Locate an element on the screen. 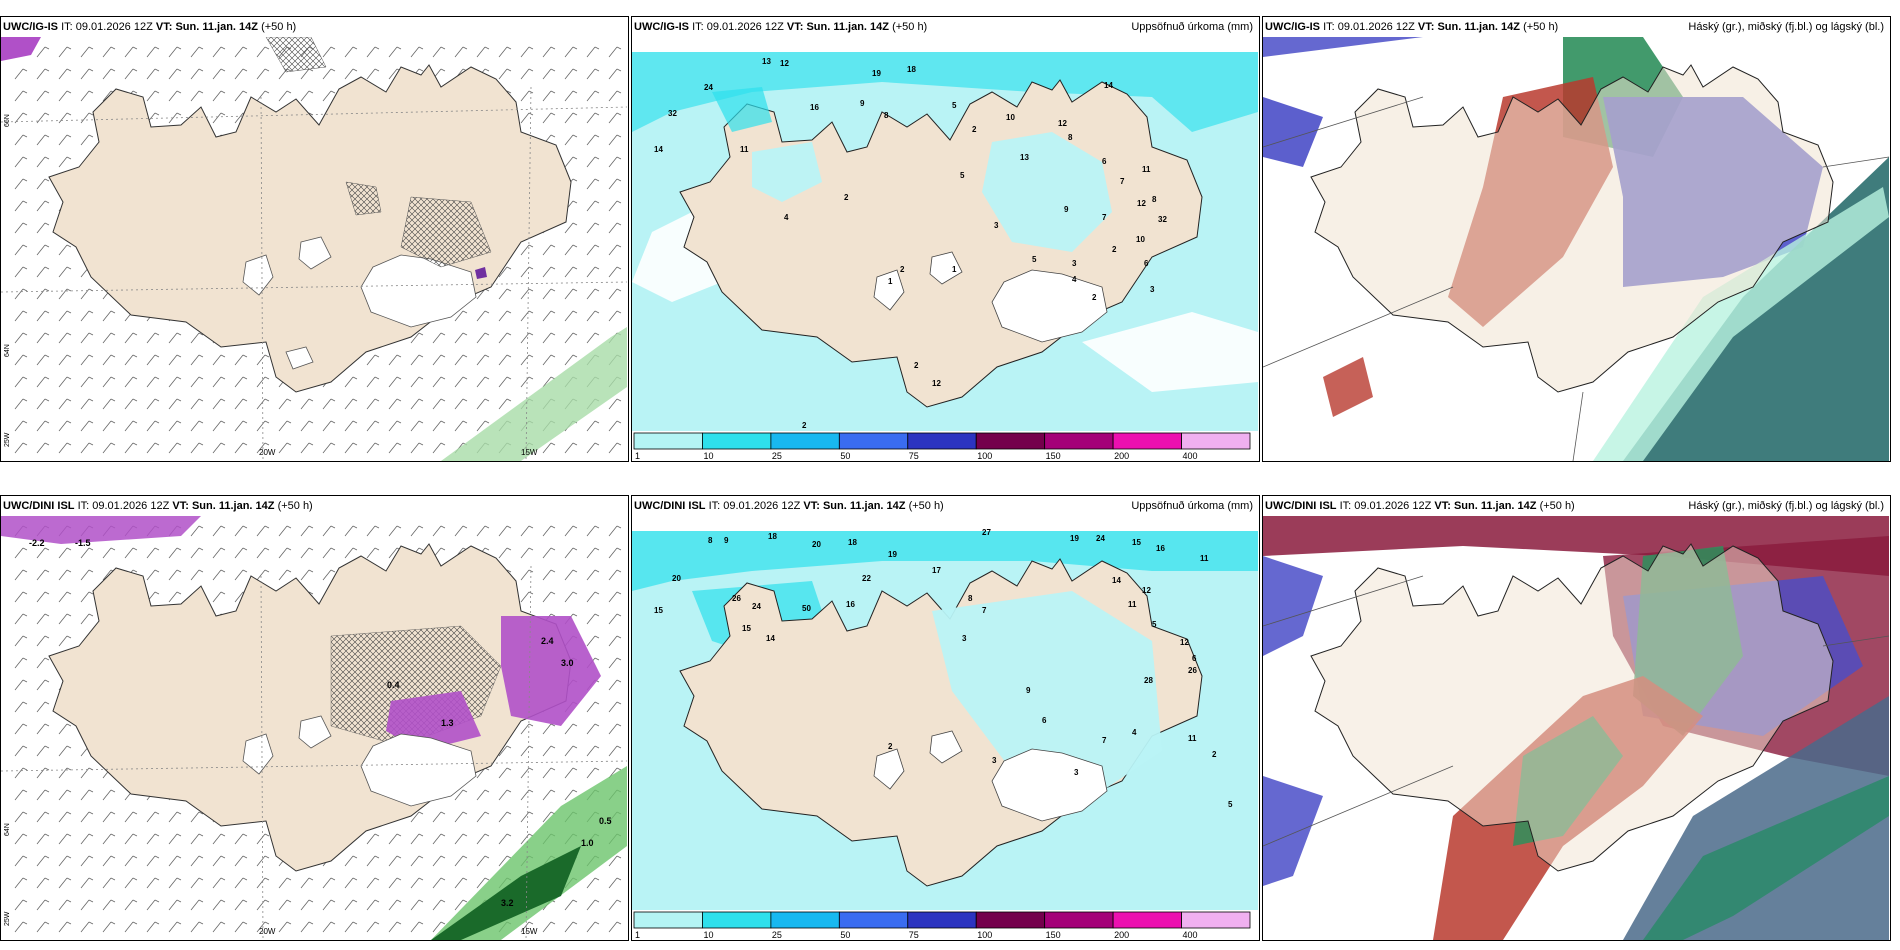 The height and width of the screenshot is (950, 1900). legend-label: 10 is located at coordinates (708, 456).